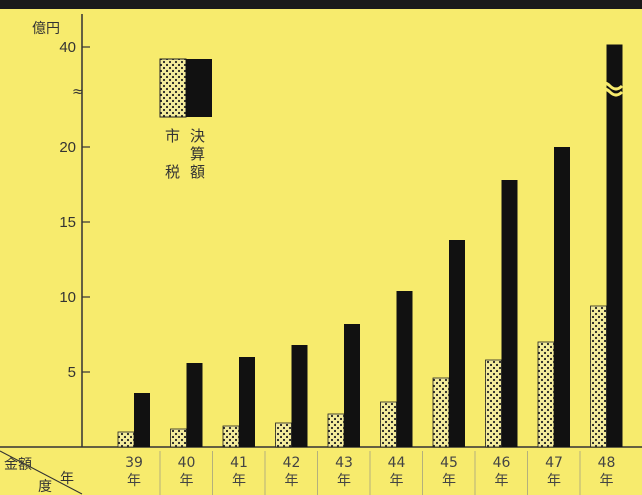  Describe the element at coordinates (607, 463) in the screenshot. I see `x-category-number: 48` at that location.